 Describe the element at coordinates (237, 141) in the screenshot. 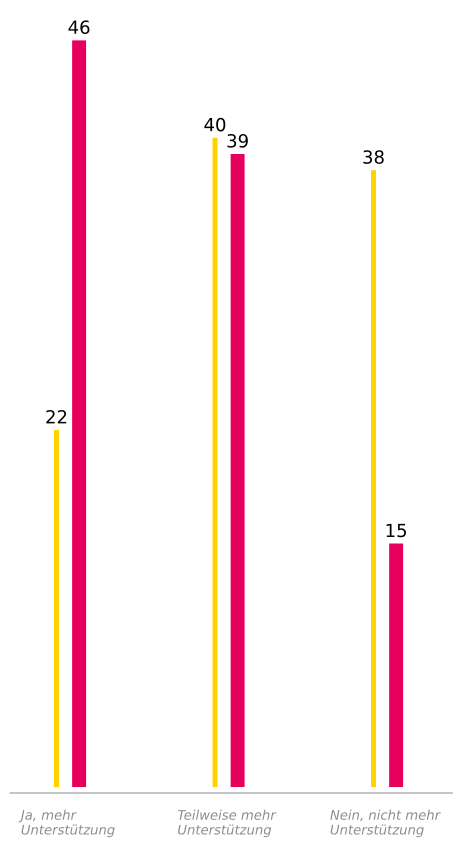

I see `data-label: 39` at that location.